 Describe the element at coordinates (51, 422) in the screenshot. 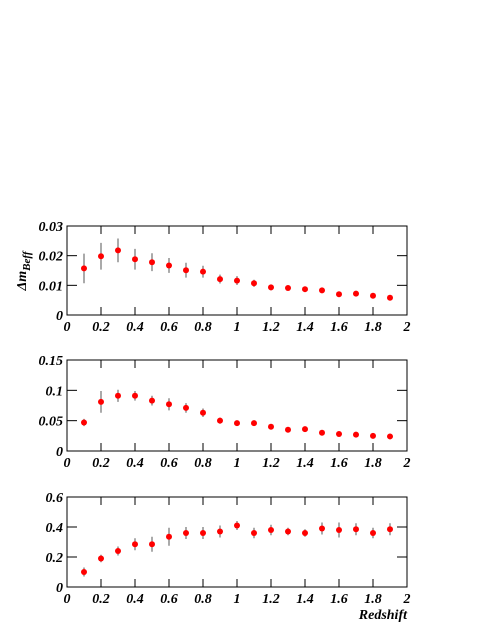

I see `y-tick-label: 0.05` at that location.